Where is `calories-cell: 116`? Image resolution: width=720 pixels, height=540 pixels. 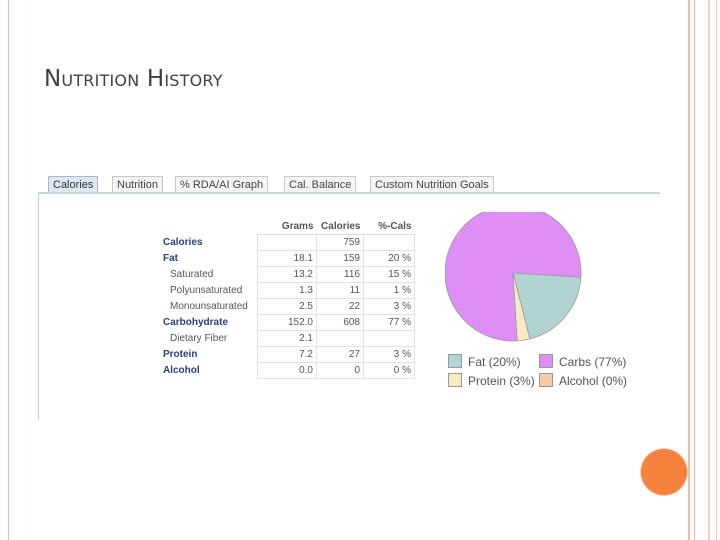 calories-cell: 116 is located at coordinates (340, 274).